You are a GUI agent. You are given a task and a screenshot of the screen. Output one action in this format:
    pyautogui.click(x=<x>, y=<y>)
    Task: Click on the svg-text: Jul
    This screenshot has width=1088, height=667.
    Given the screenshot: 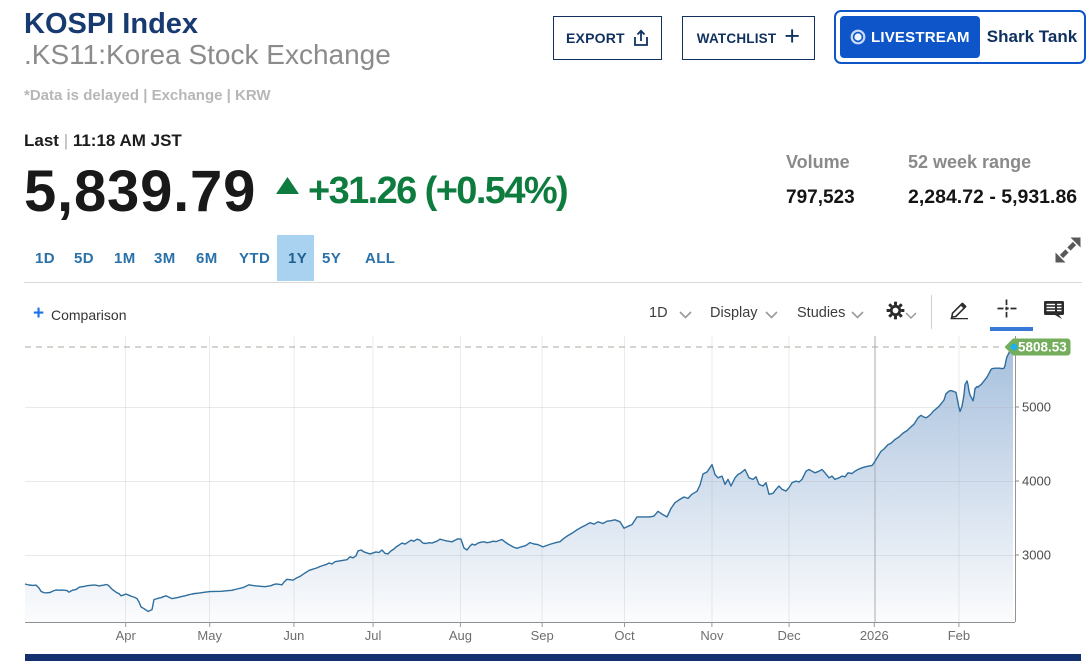 What is the action you would take?
    pyautogui.click(x=373, y=635)
    